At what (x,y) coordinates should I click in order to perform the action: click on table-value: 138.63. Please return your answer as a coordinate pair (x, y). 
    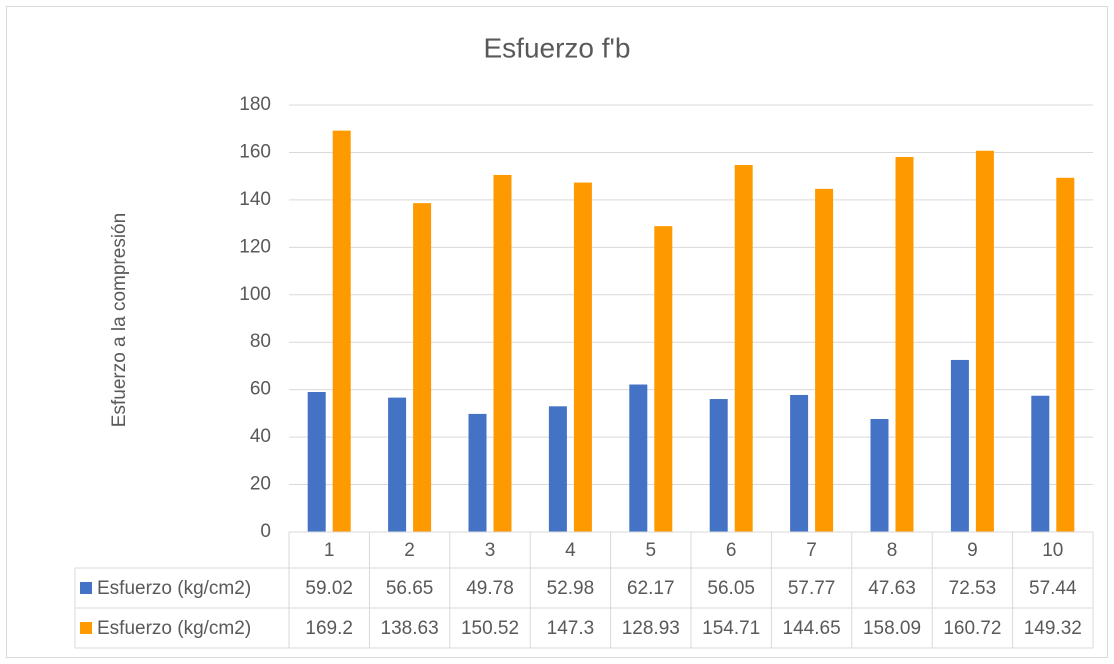
    Looking at the image, I should click on (410, 628).